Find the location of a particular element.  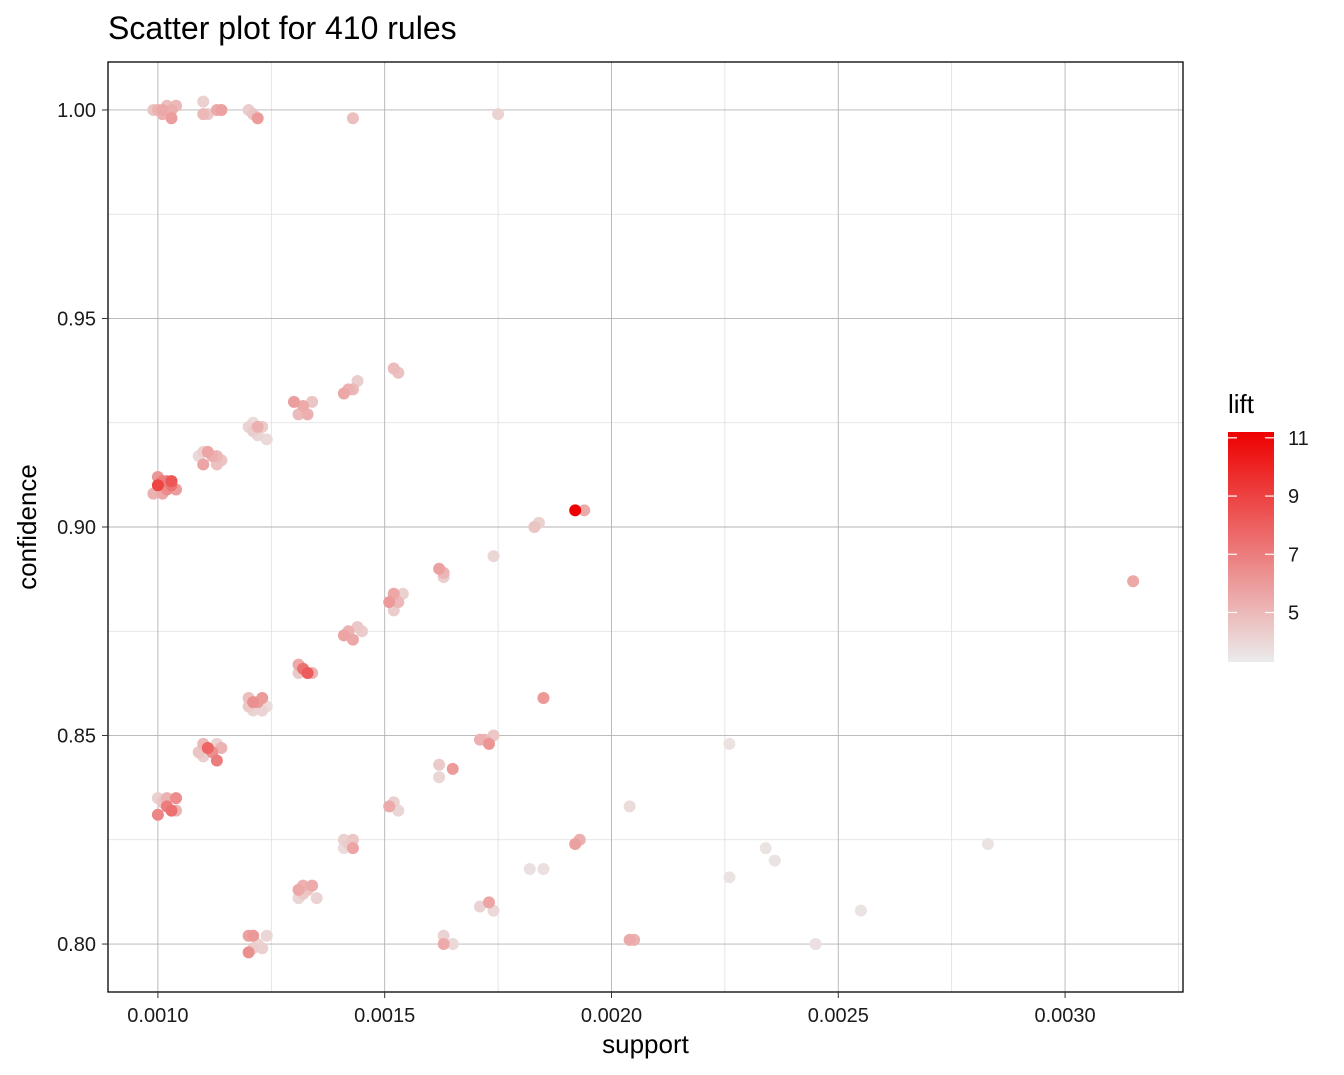

legend-ticks: 5 7 9 11 is located at coordinates (1268, 526).